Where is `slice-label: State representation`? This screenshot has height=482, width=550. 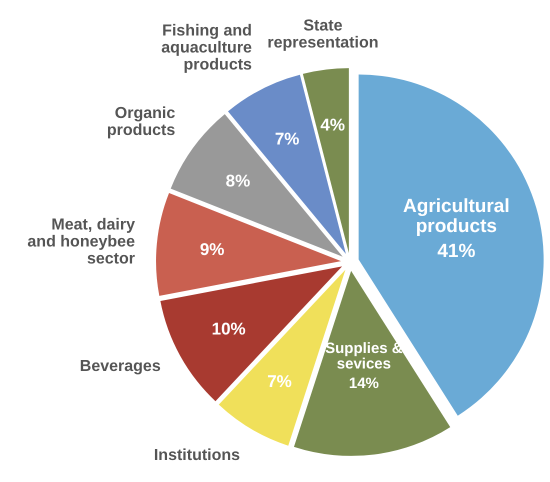
slice-label: State representation is located at coordinates (322, 35).